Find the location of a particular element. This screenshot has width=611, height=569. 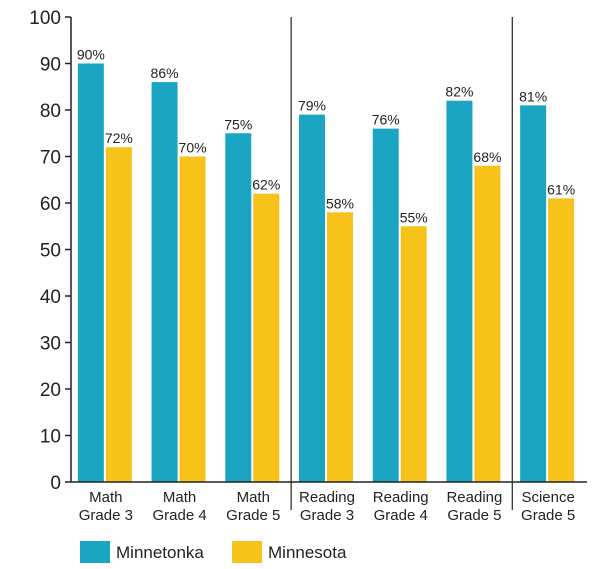

data-label-minnetonka: 75% is located at coordinates (238, 124).